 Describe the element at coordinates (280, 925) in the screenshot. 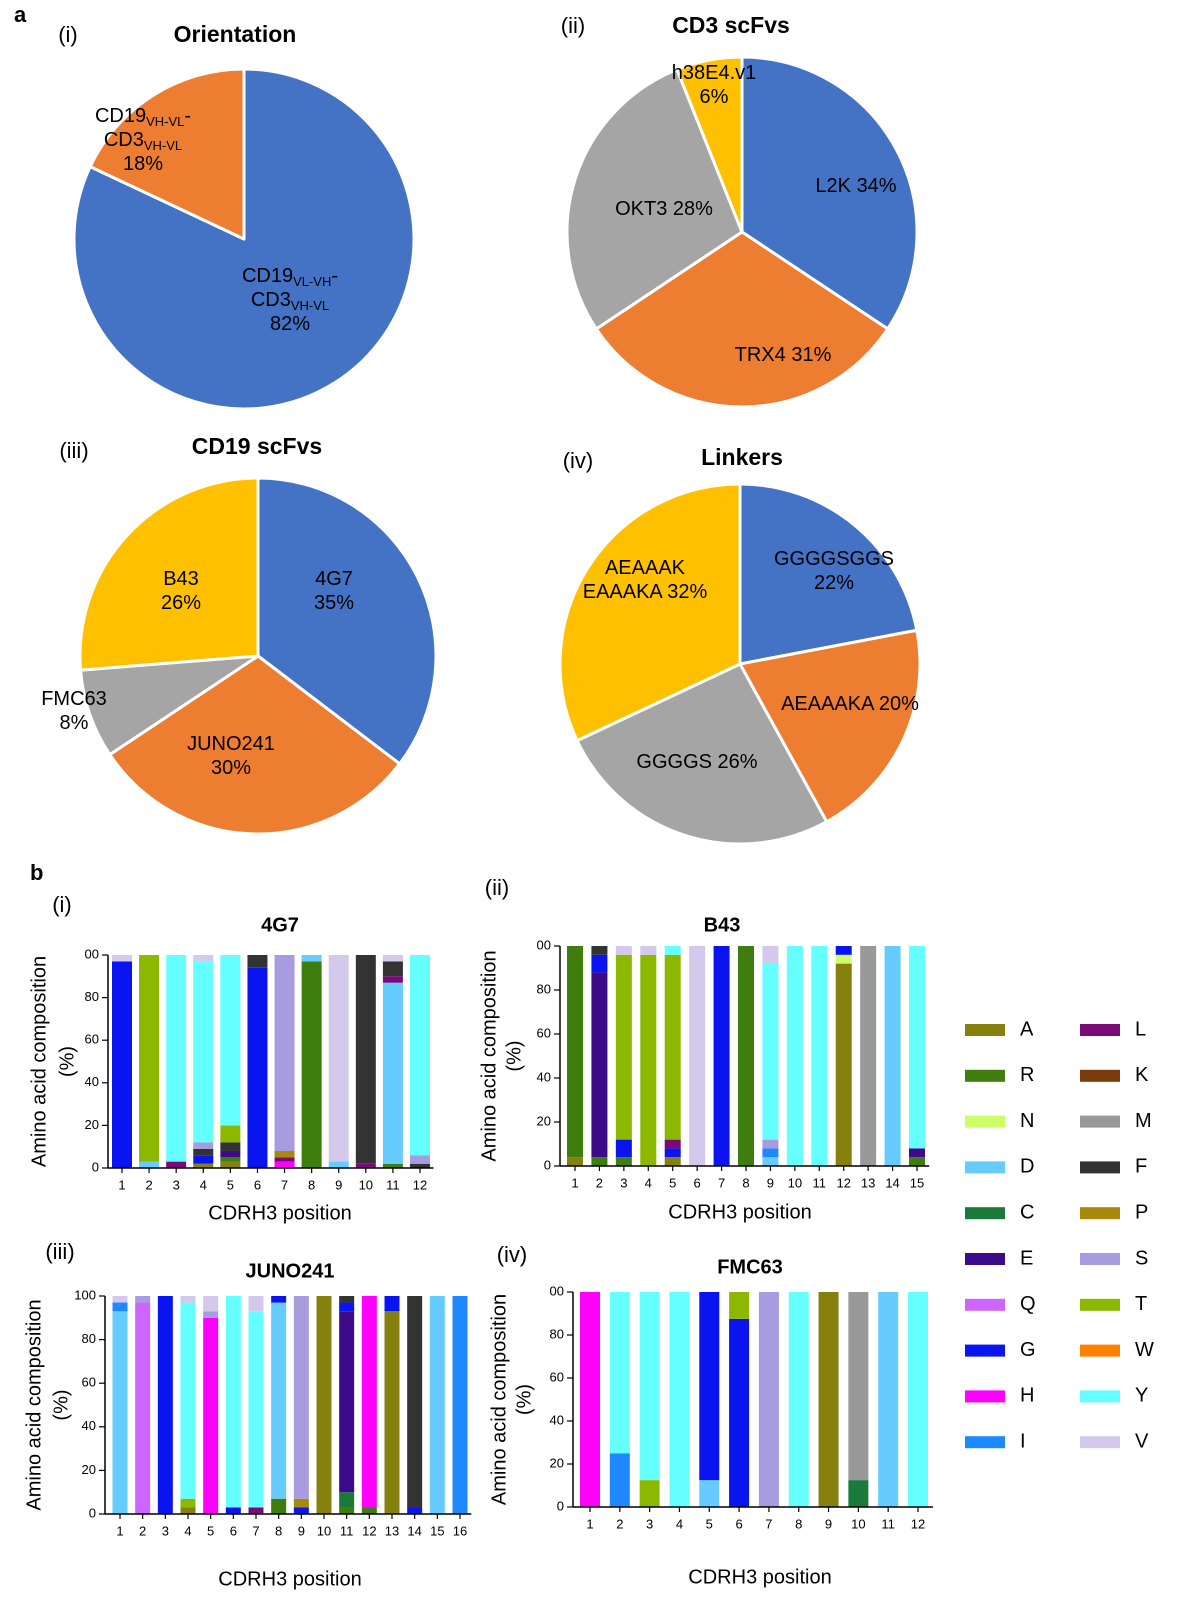

I see `chart-title: 4G7` at that location.